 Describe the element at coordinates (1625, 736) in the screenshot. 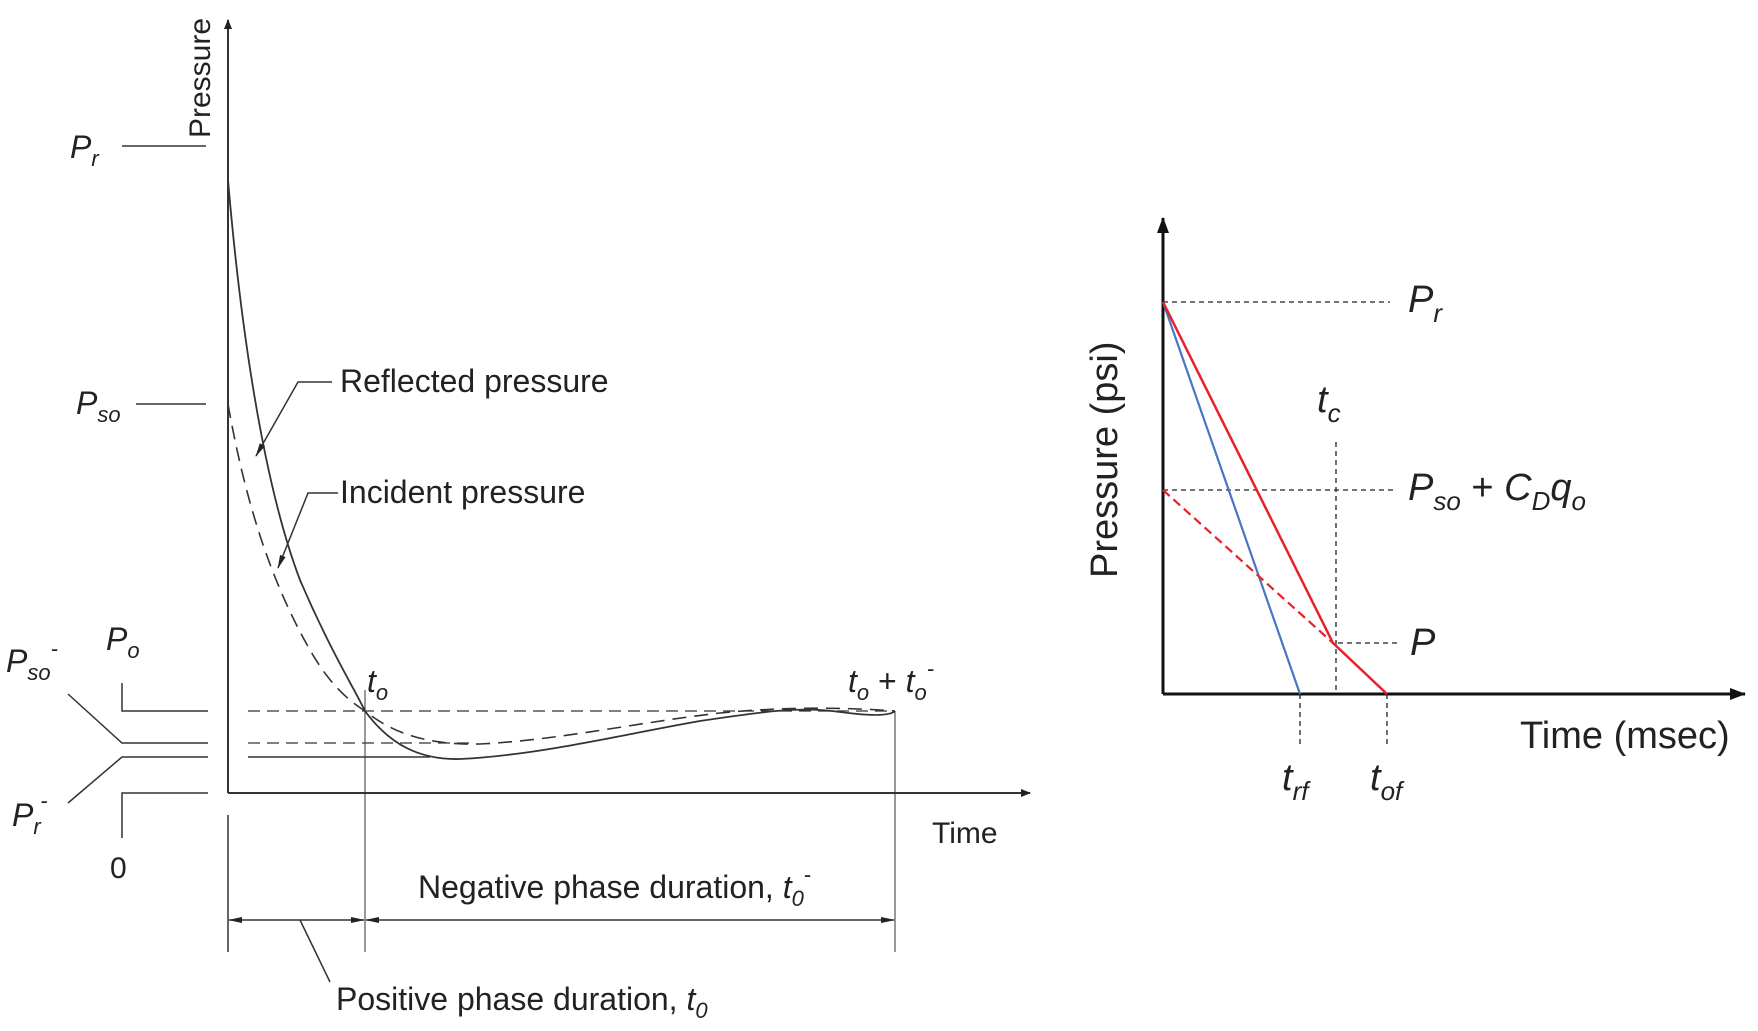

I see `right-x-axis-label: Time (msec)` at that location.